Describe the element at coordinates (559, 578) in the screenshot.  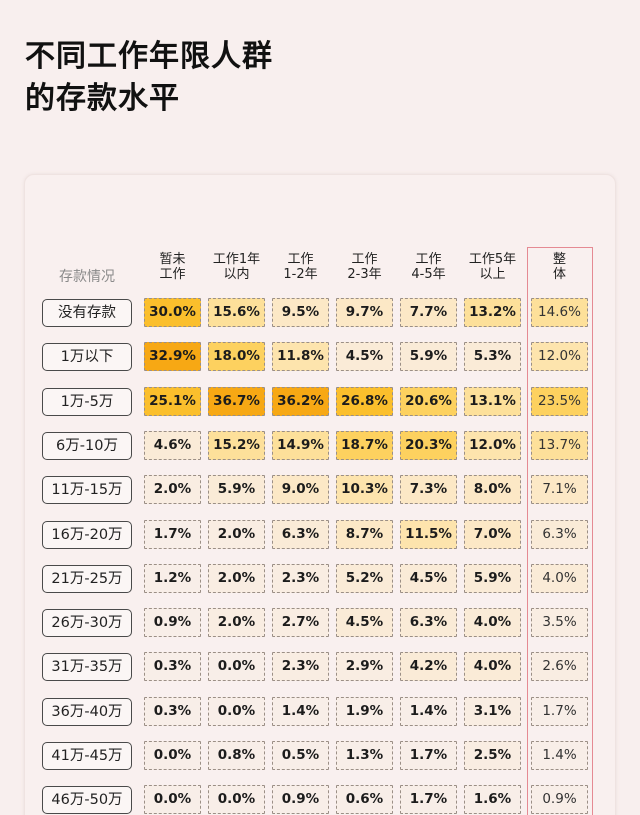
I see `overall-value-cell: 4.0%` at that location.